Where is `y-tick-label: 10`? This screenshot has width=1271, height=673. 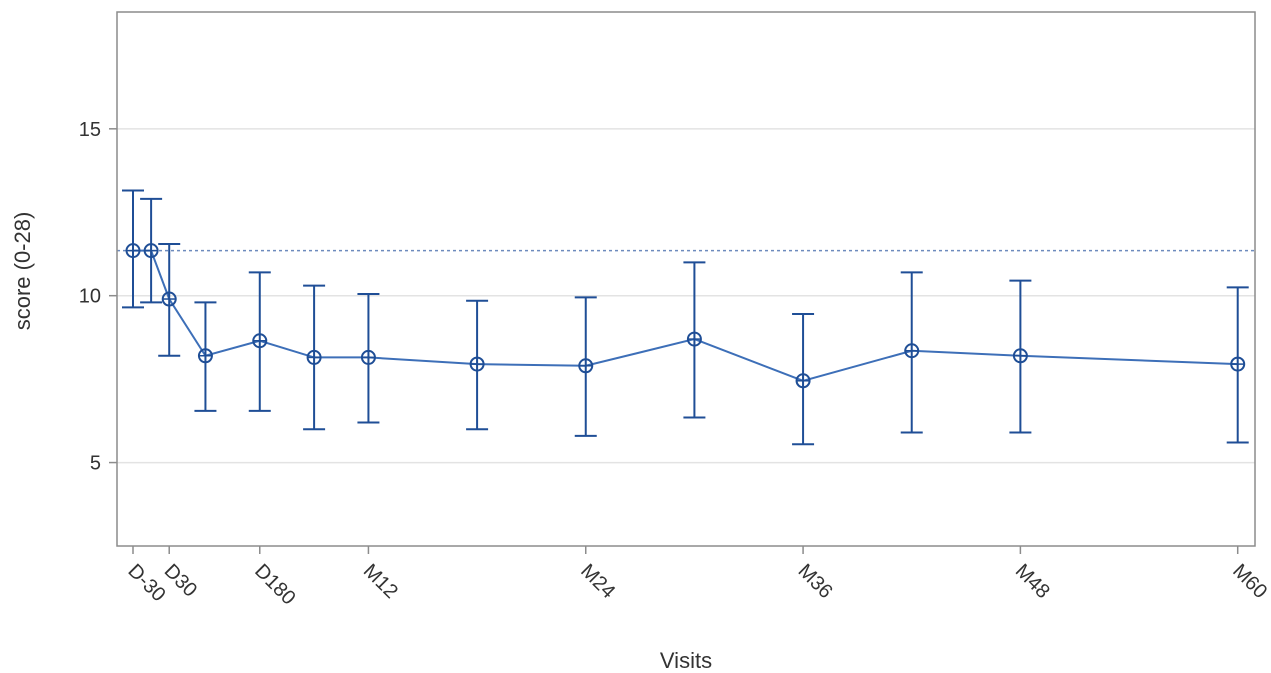
y-tick-label: 10 is located at coordinates (90, 297).